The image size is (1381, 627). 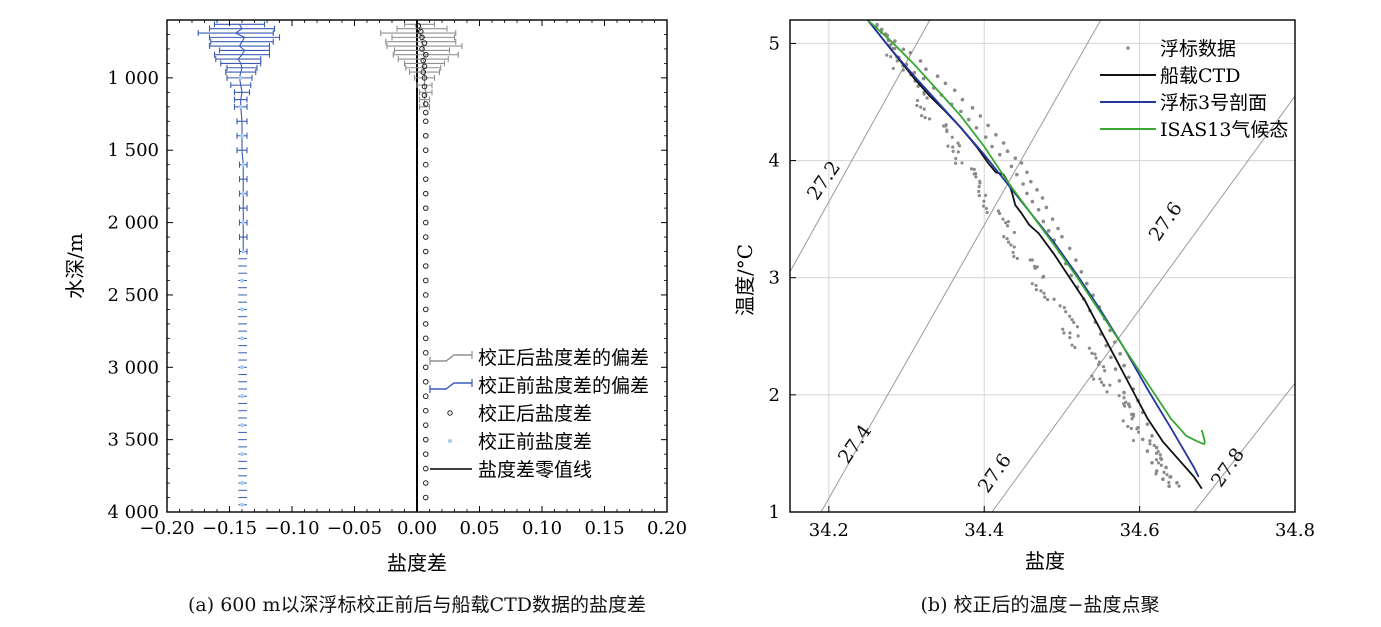 I want to click on x-tick-label: 0.15, so click(x=604, y=528).